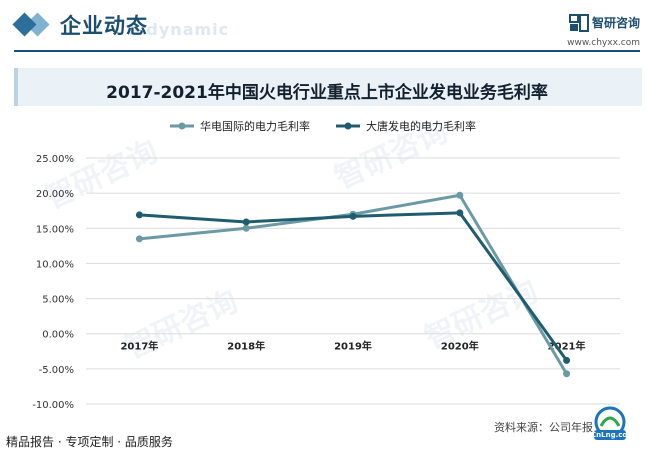 The height and width of the screenshot is (454, 654). Describe the element at coordinates (55, 229) in the screenshot. I see `y-tick-label: 15.00%` at that location.